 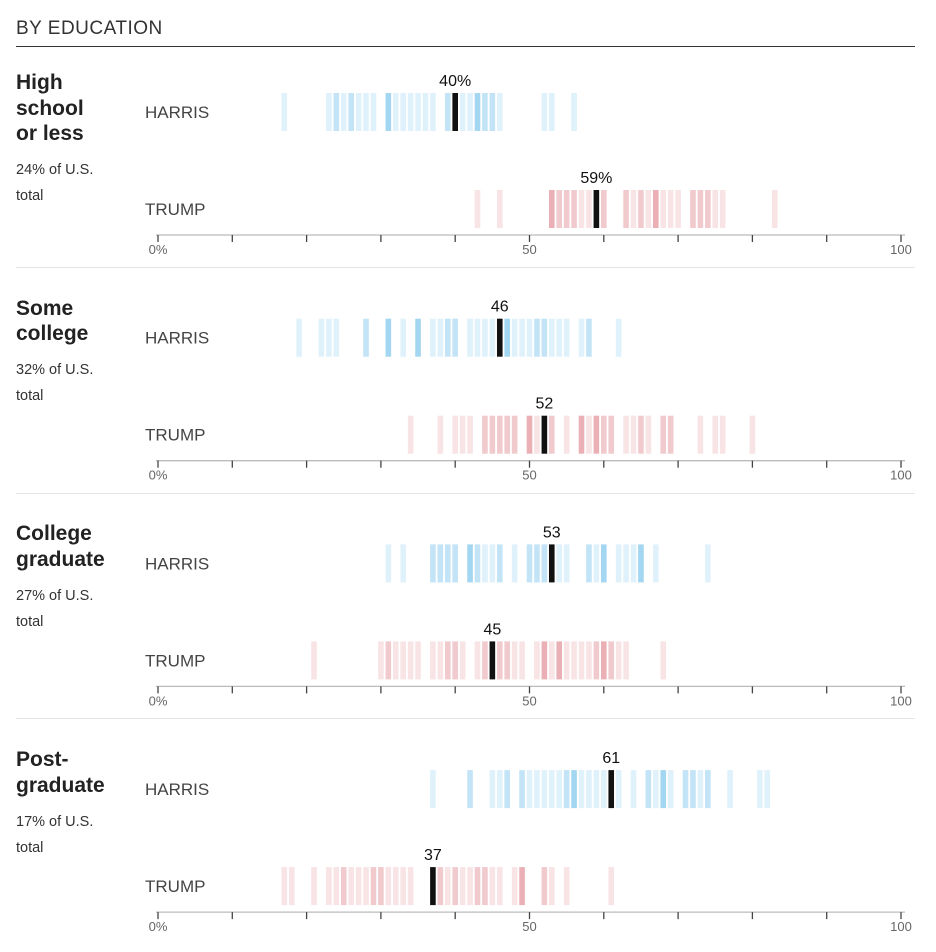 What do you see at coordinates (544, 404) in the screenshot?
I see `value-label: 52` at bounding box center [544, 404].